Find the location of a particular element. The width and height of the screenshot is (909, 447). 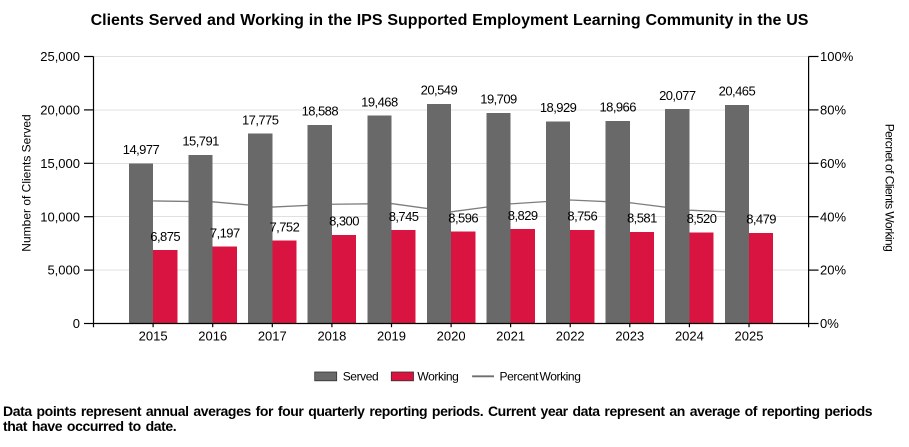

svg-text: 8,745 is located at coordinates (404, 216).